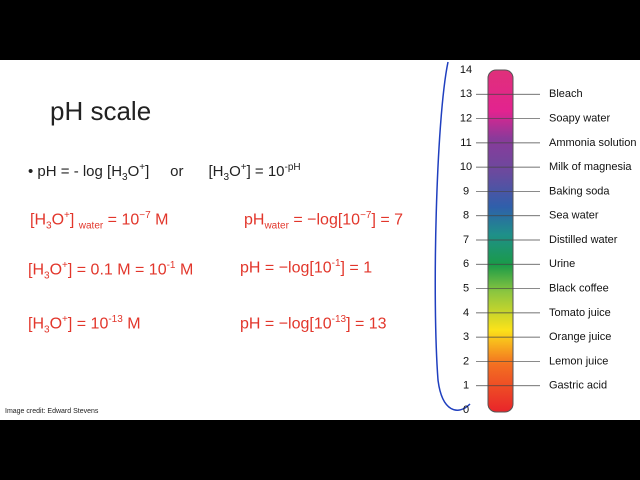  I want to click on substance-label: Ammonia solution, so click(592, 143).